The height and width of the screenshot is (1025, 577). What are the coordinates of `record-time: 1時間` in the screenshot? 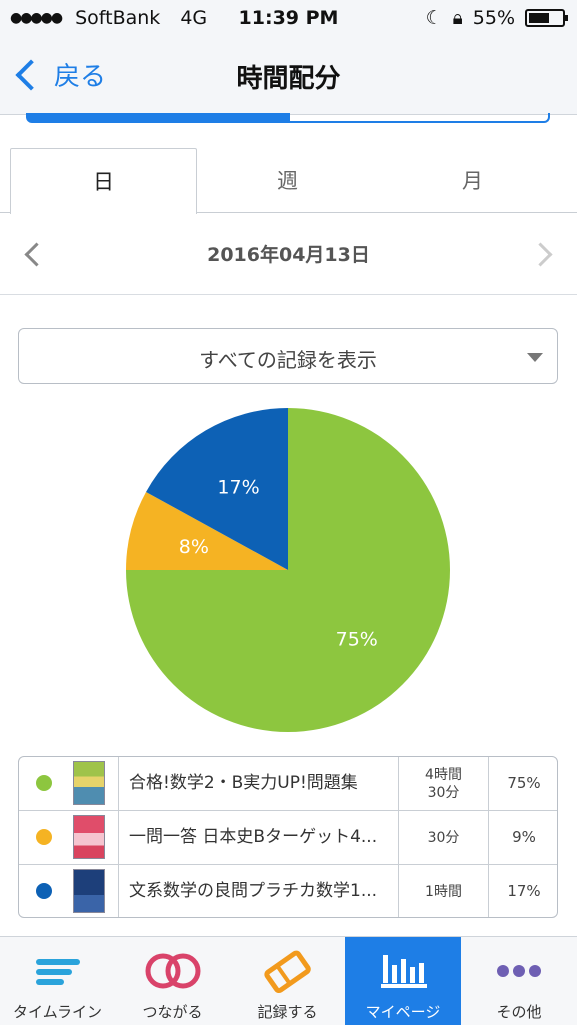 It's located at (444, 891).